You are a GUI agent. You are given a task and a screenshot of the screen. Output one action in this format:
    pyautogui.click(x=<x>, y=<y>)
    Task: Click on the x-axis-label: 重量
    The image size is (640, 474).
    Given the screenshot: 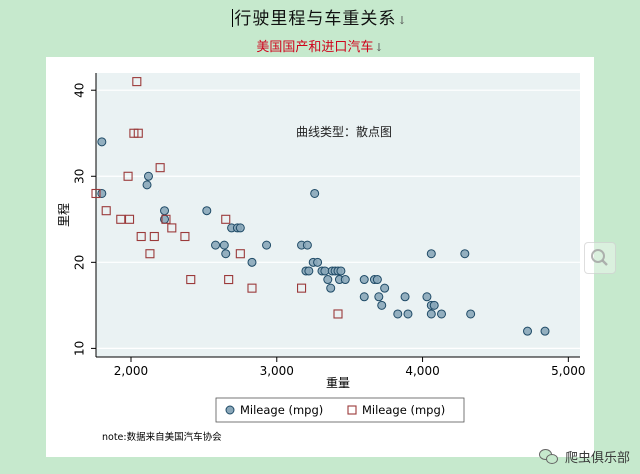 What is the action you would take?
    pyautogui.click(x=338, y=383)
    